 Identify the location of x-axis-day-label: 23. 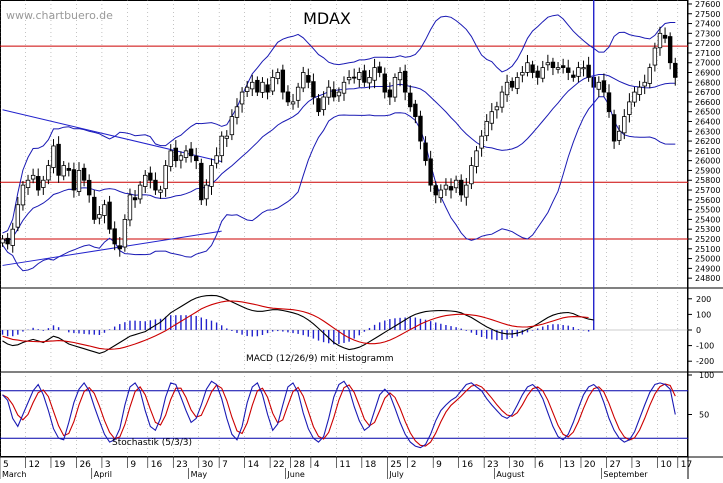
(181, 465).